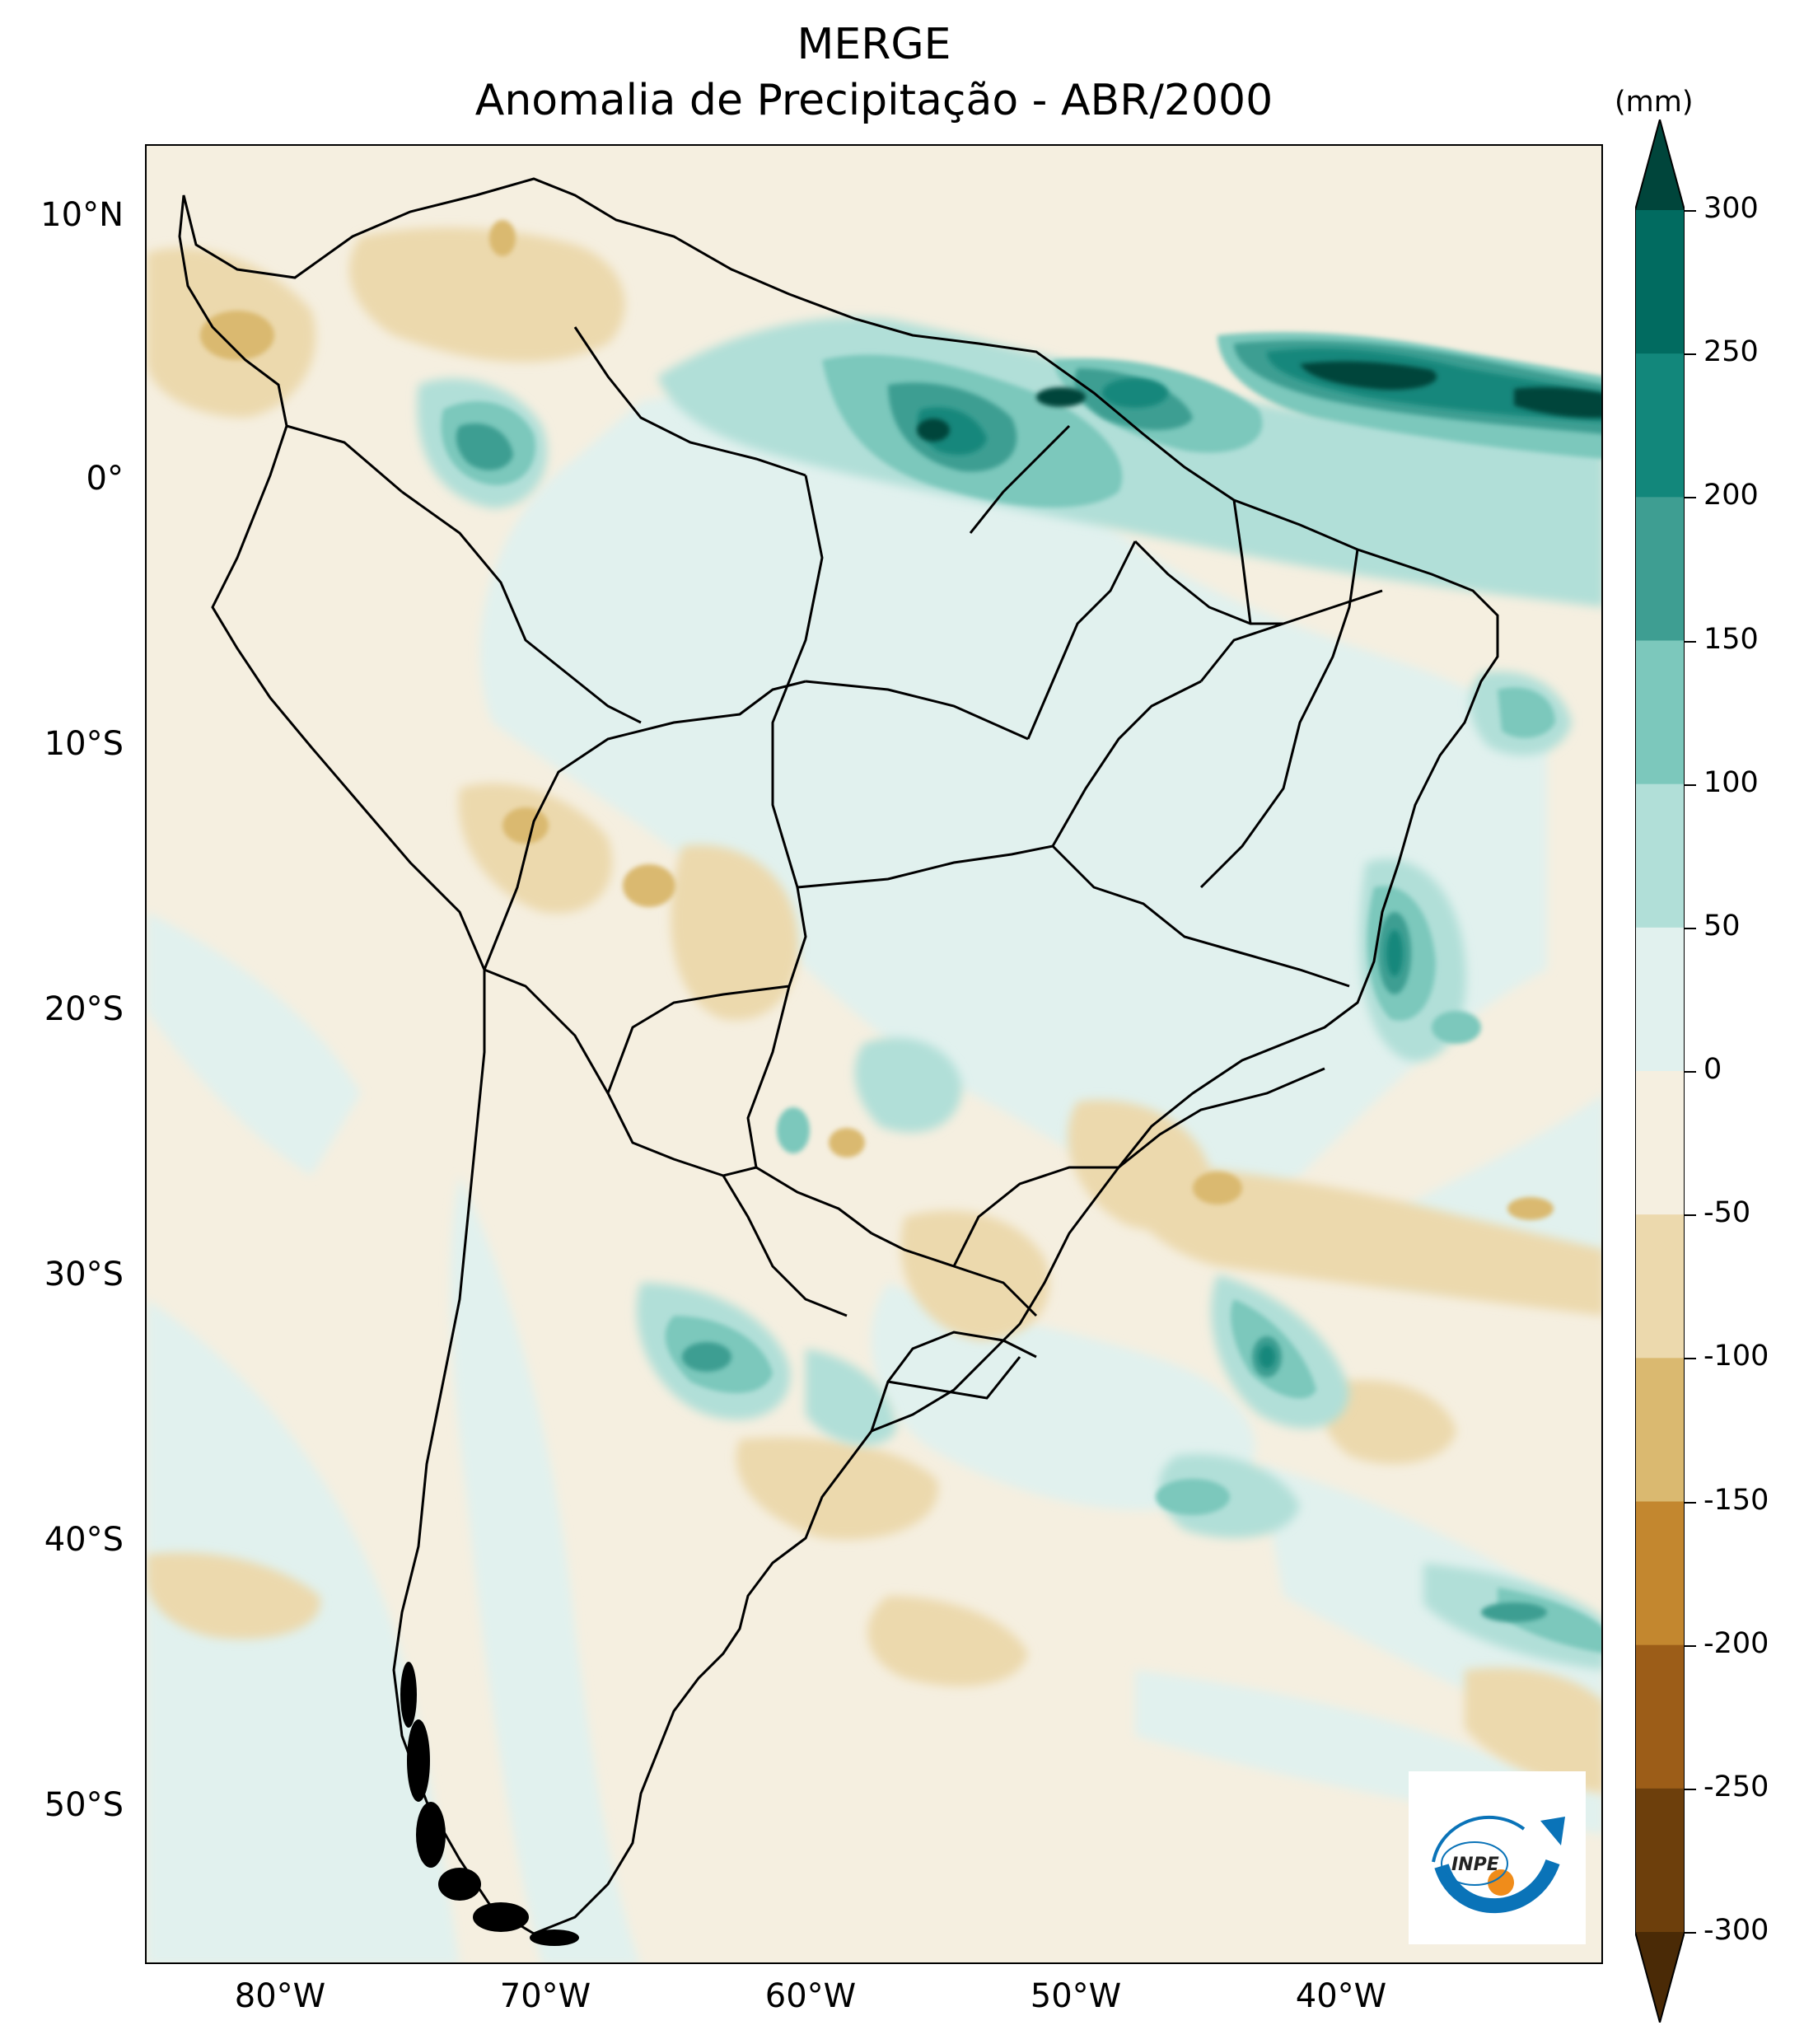 This screenshot has height=2044, width=1804. I want to click on colorbar-tick-label: 150, so click(1731, 639).